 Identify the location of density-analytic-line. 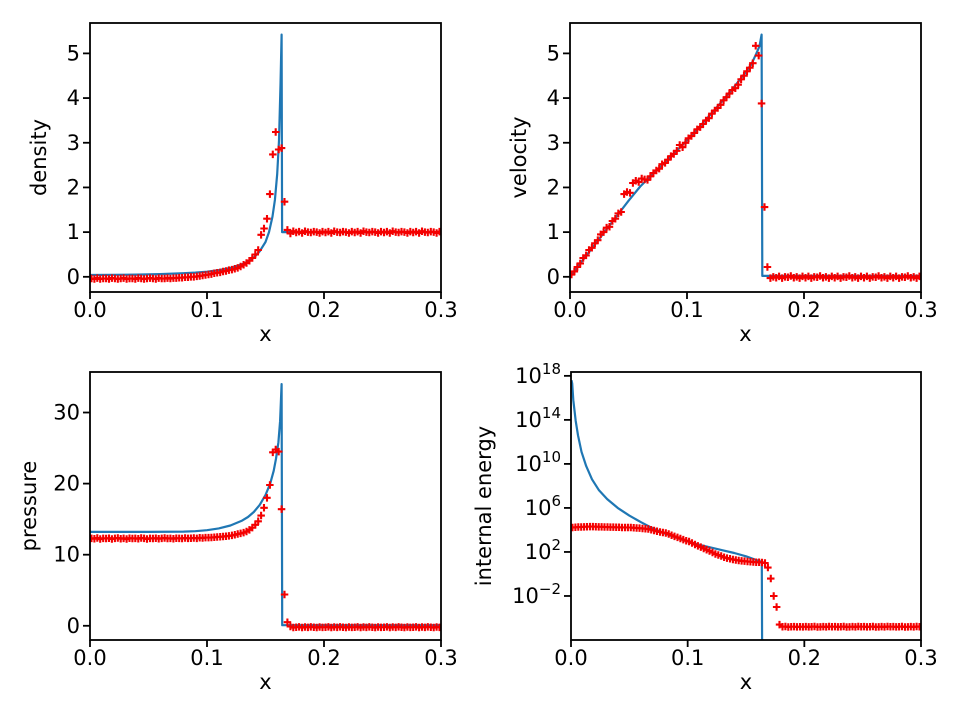
(265, 155).